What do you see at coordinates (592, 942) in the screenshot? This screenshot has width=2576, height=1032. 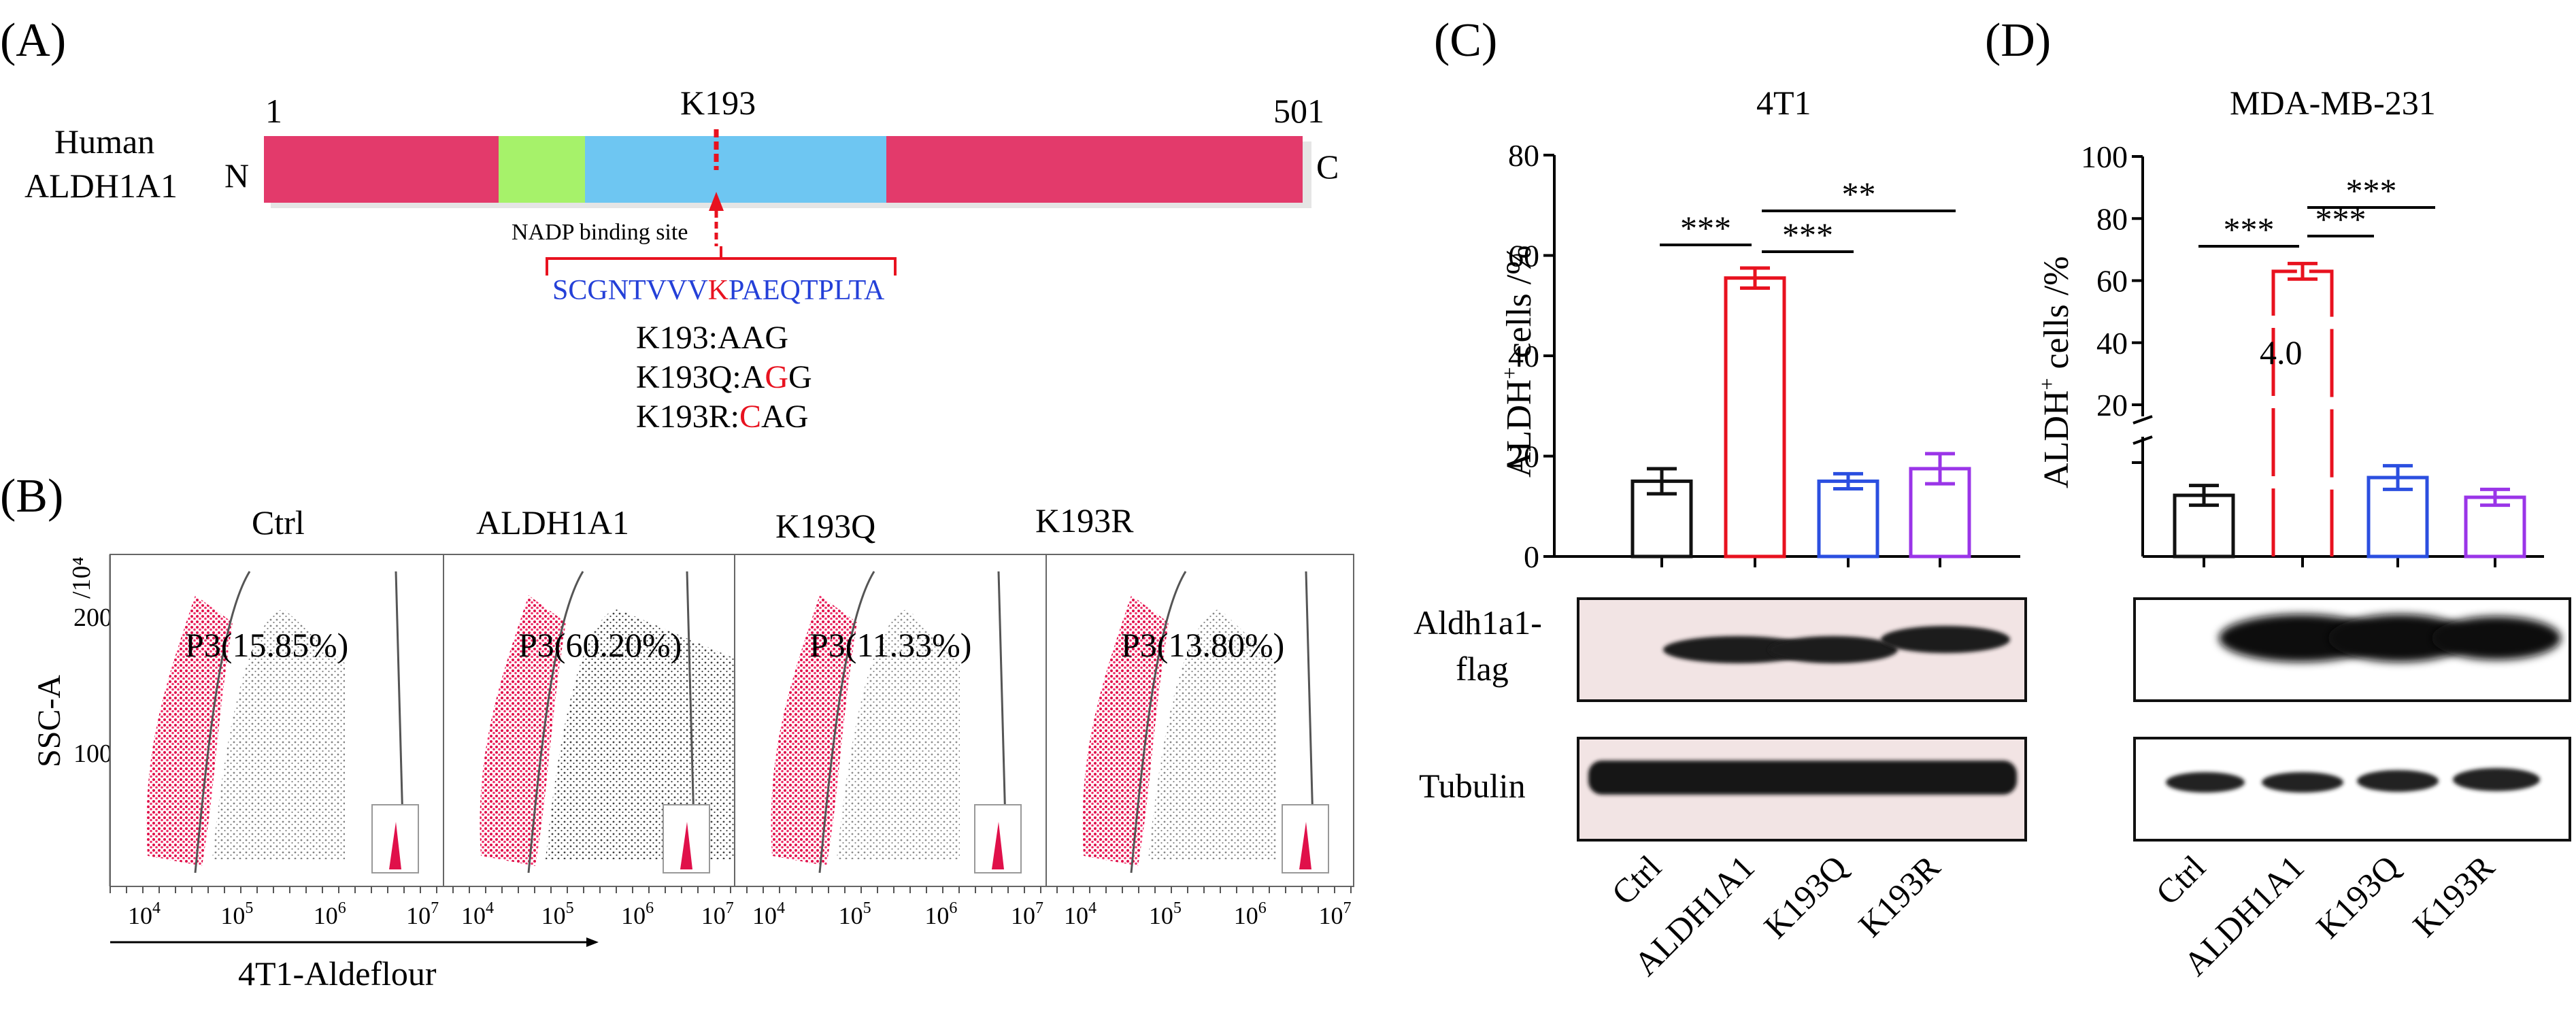 I see `arrow-right-icon` at bounding box center [592, 942].